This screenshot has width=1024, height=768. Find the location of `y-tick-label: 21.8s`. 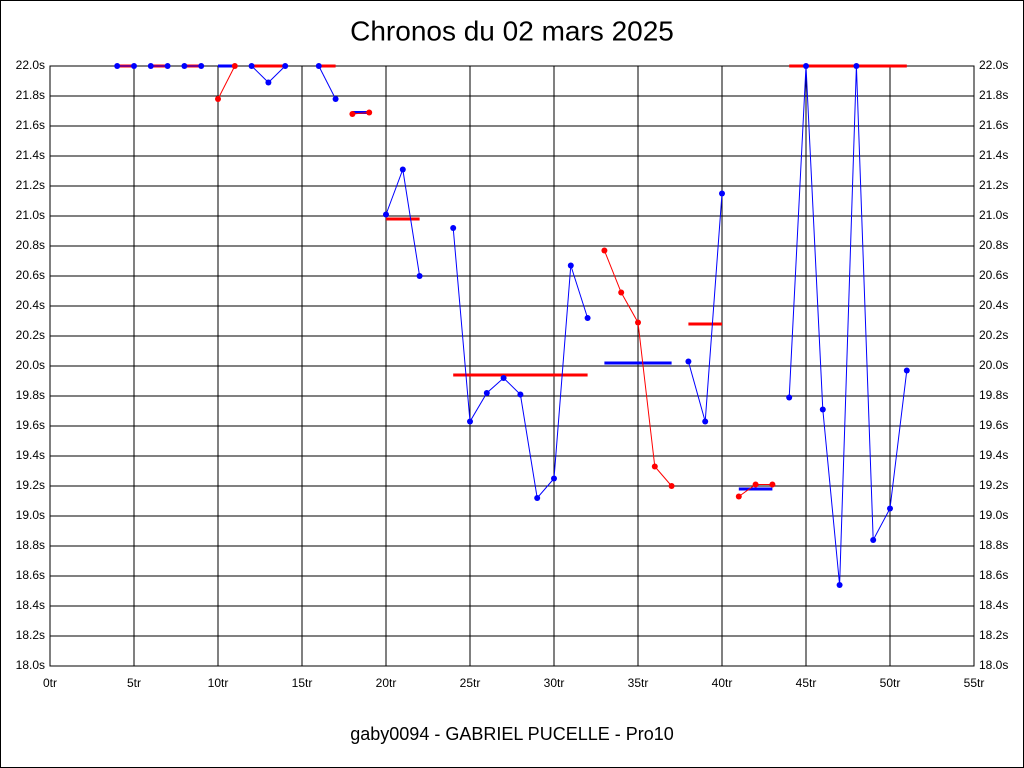

y-tick-label: 21.8s is located at coordinates (30, 95).